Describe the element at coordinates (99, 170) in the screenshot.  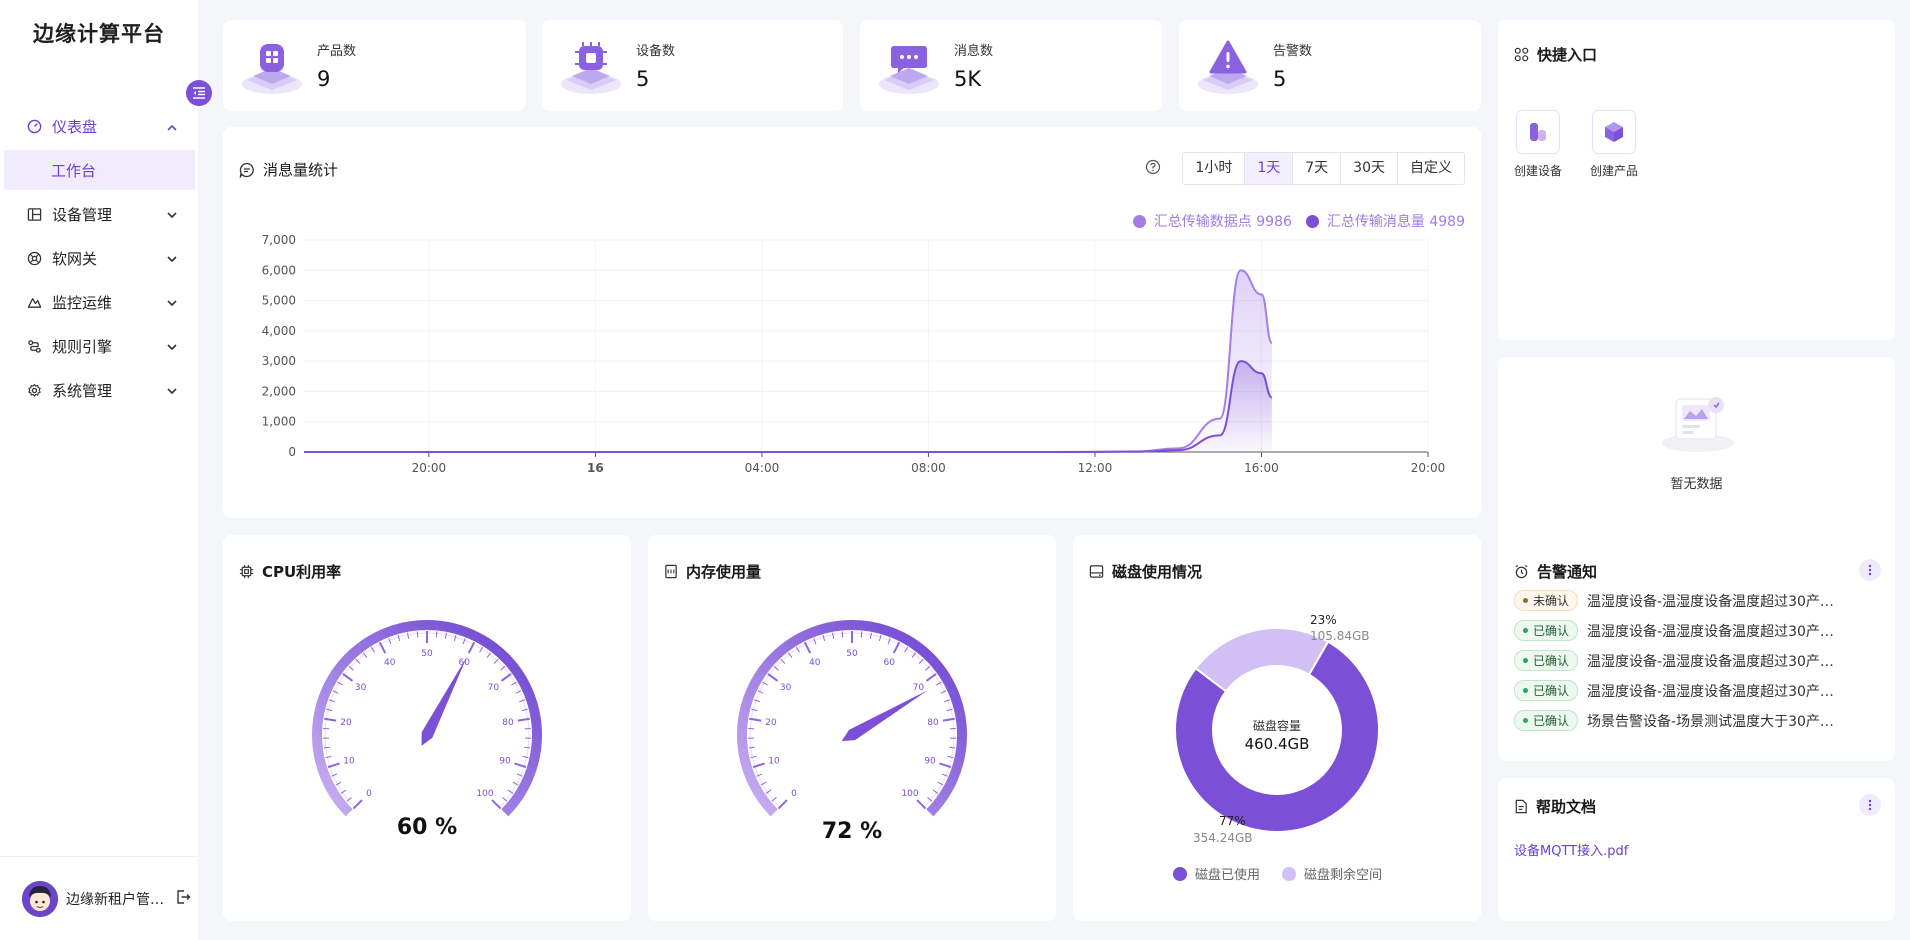
I see `sidebar-subitem-workbench: 工作台` at that location.